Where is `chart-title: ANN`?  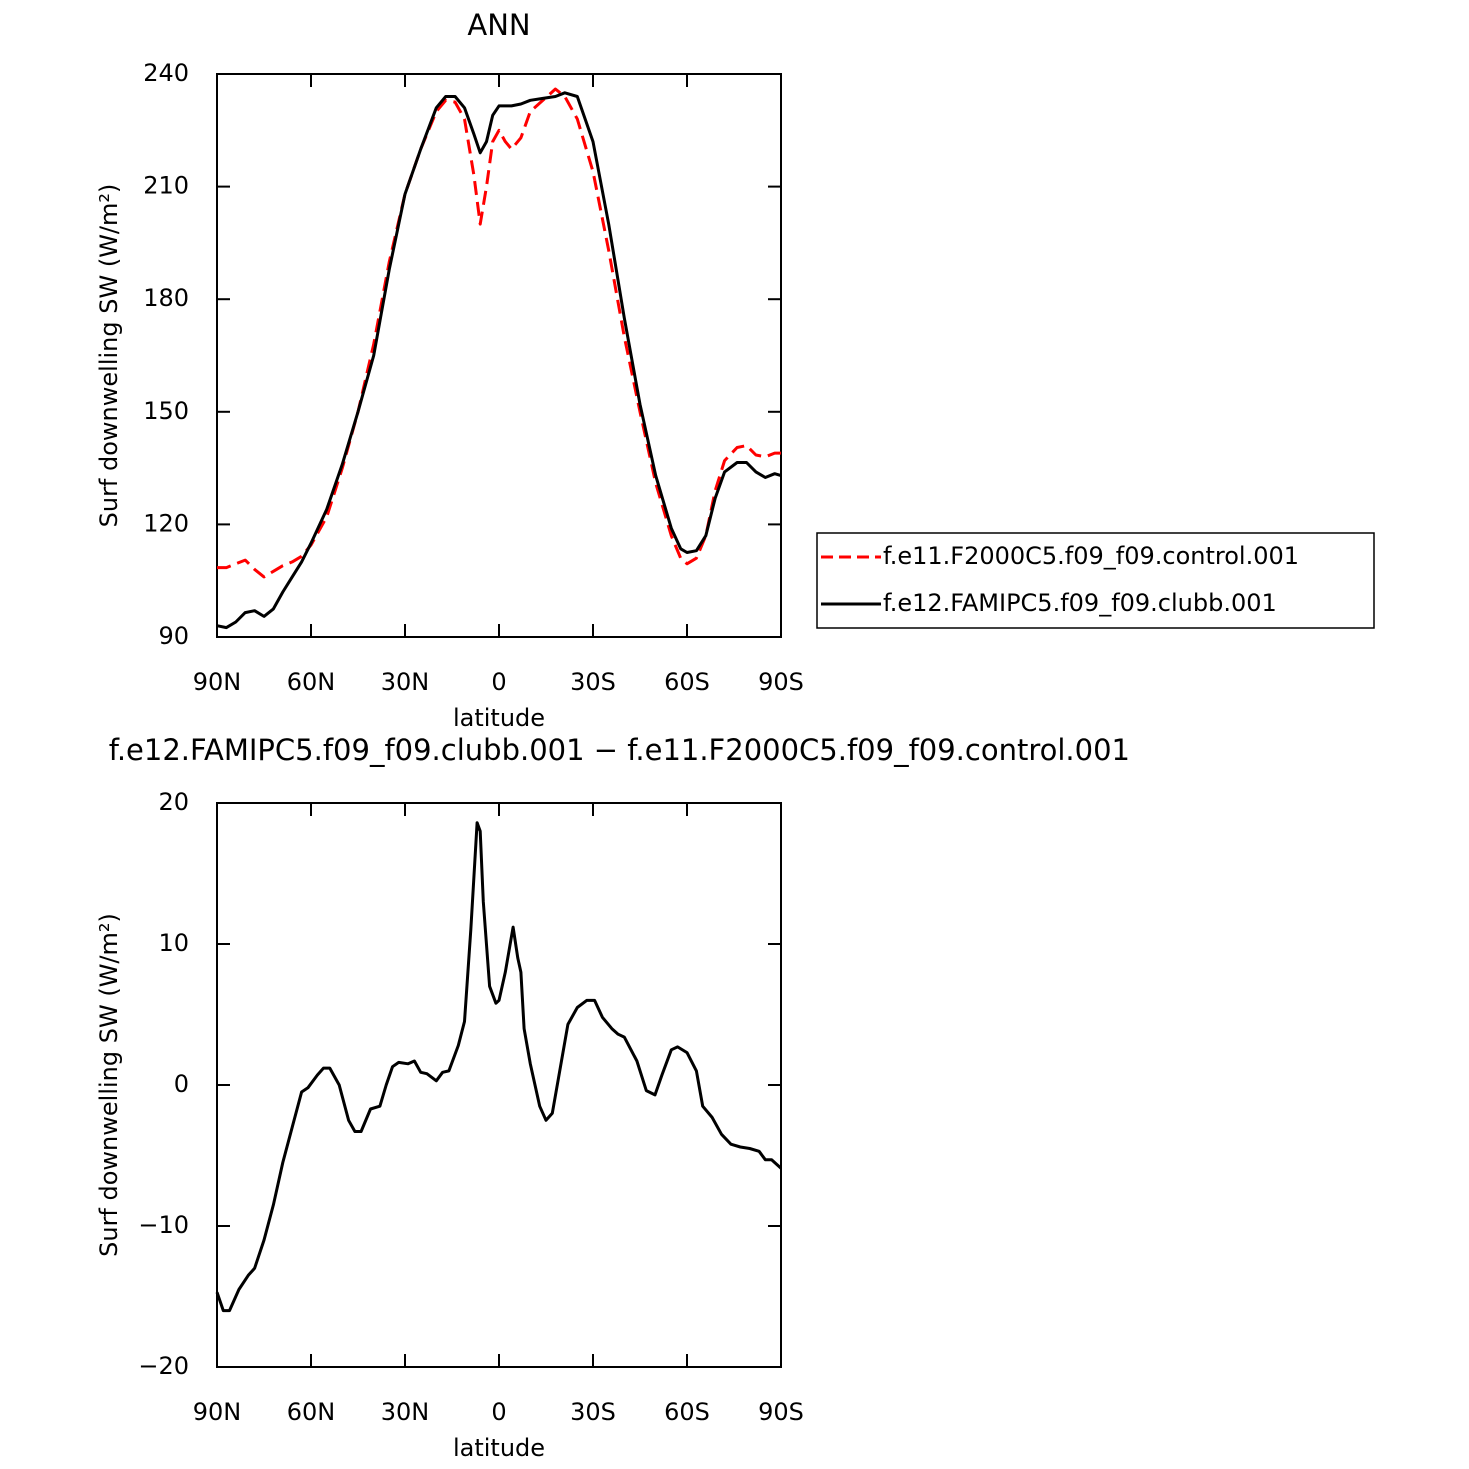
chart-title: ANN is located at coordinates (498, 25).